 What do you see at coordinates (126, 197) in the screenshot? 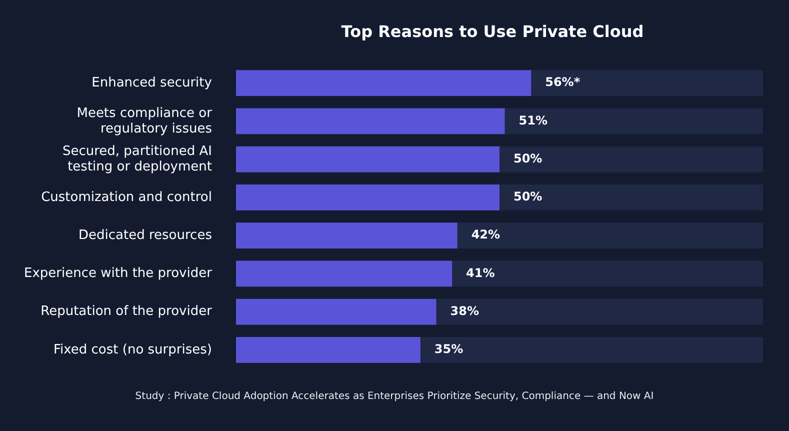
I see `y-tick-label: Customization and control` at bounding box center [126, 197].